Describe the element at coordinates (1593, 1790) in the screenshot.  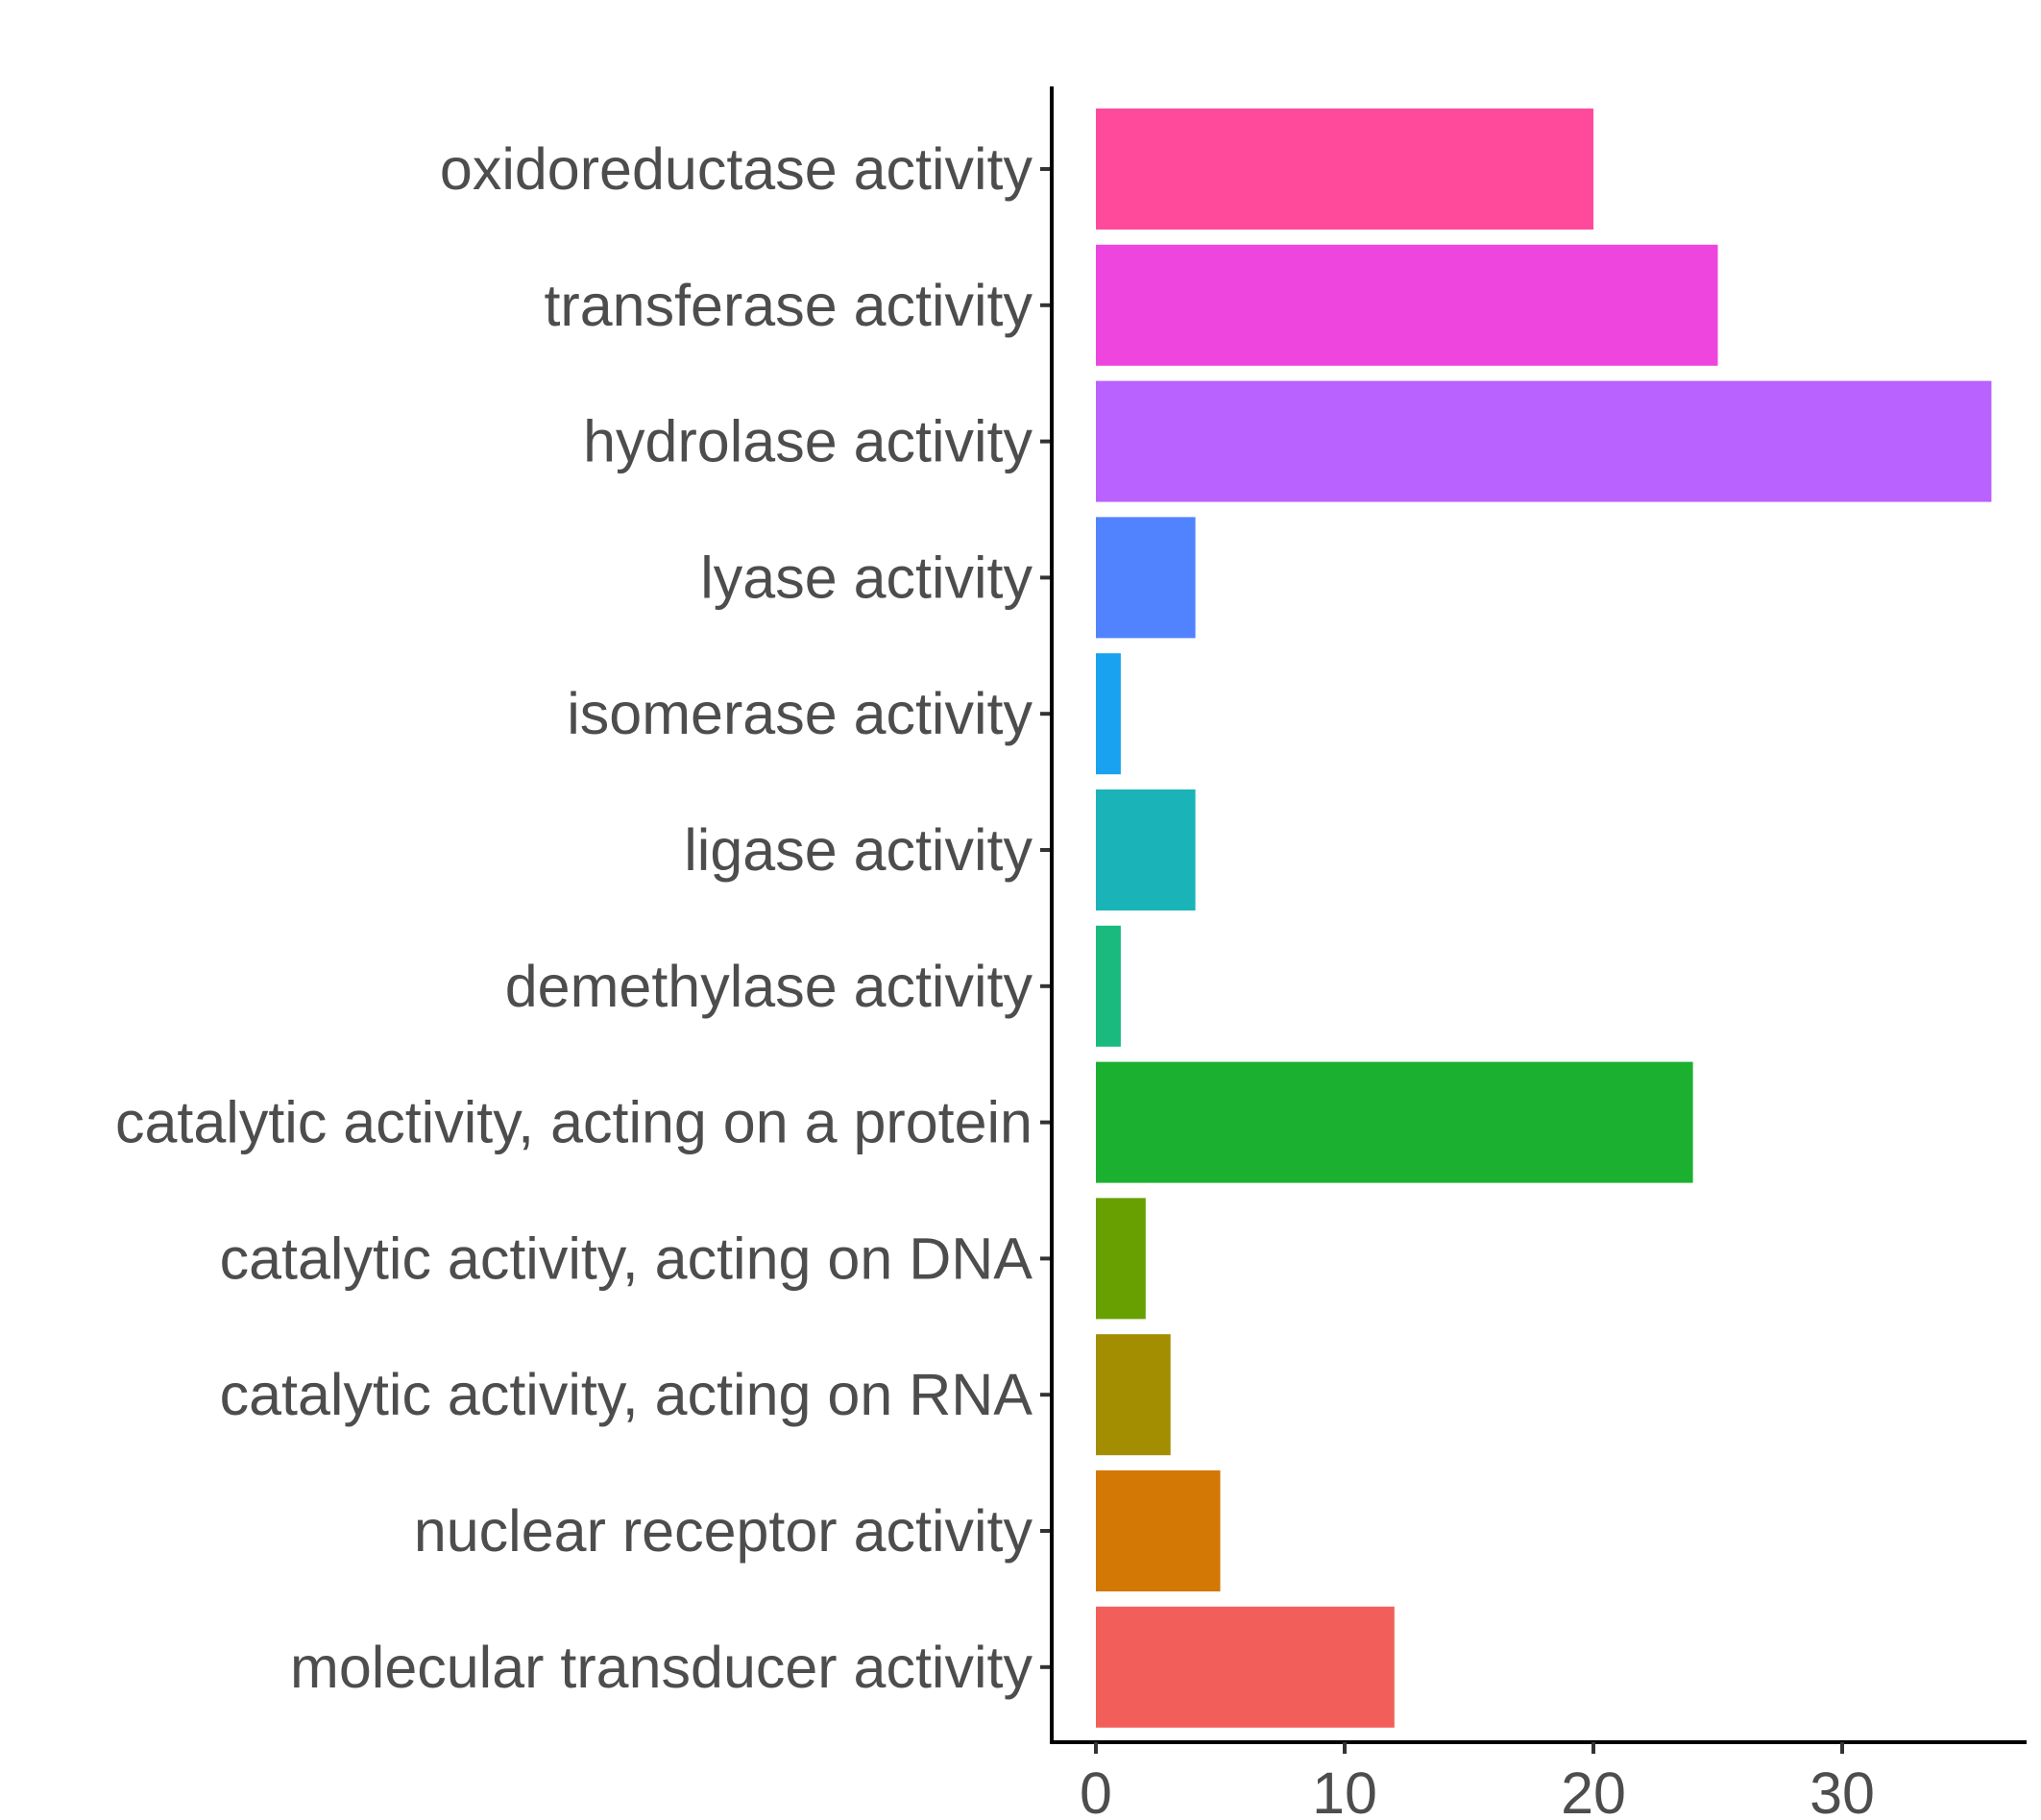
I see `x-tick-label: 20` at that location.